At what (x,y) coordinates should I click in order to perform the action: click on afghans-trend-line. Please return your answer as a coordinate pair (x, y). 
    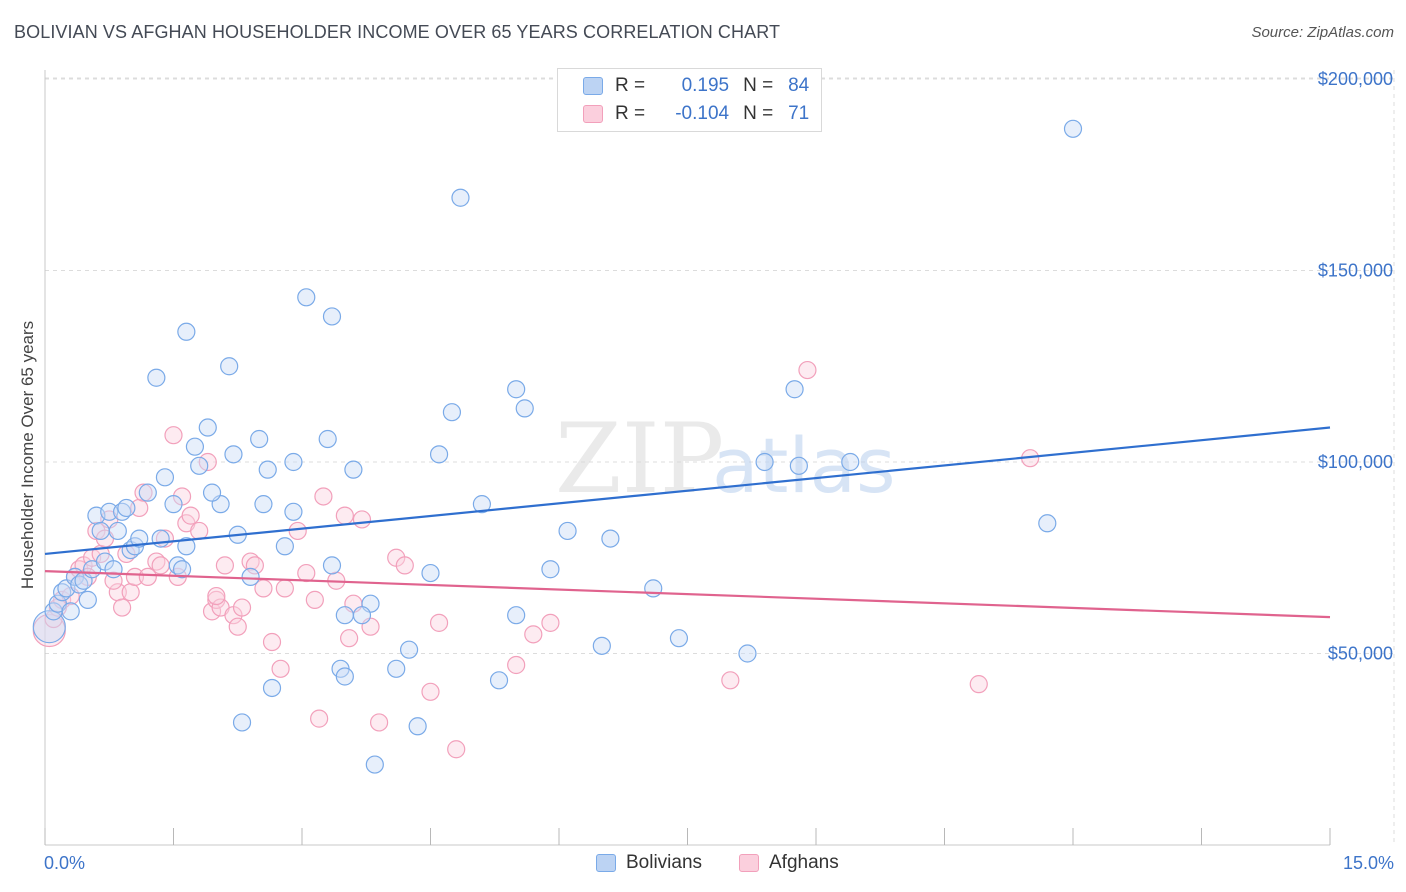
    Looking at the image, I should click on (687, 594).